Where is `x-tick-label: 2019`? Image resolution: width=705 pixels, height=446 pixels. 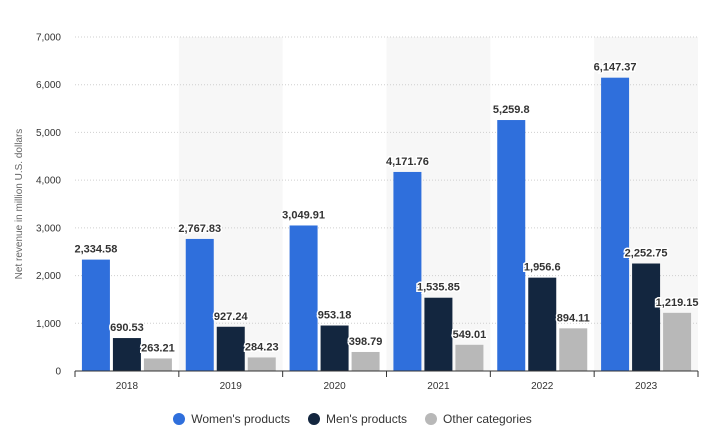 x-tick-label: 2019 is located at coordinates (231, 386).